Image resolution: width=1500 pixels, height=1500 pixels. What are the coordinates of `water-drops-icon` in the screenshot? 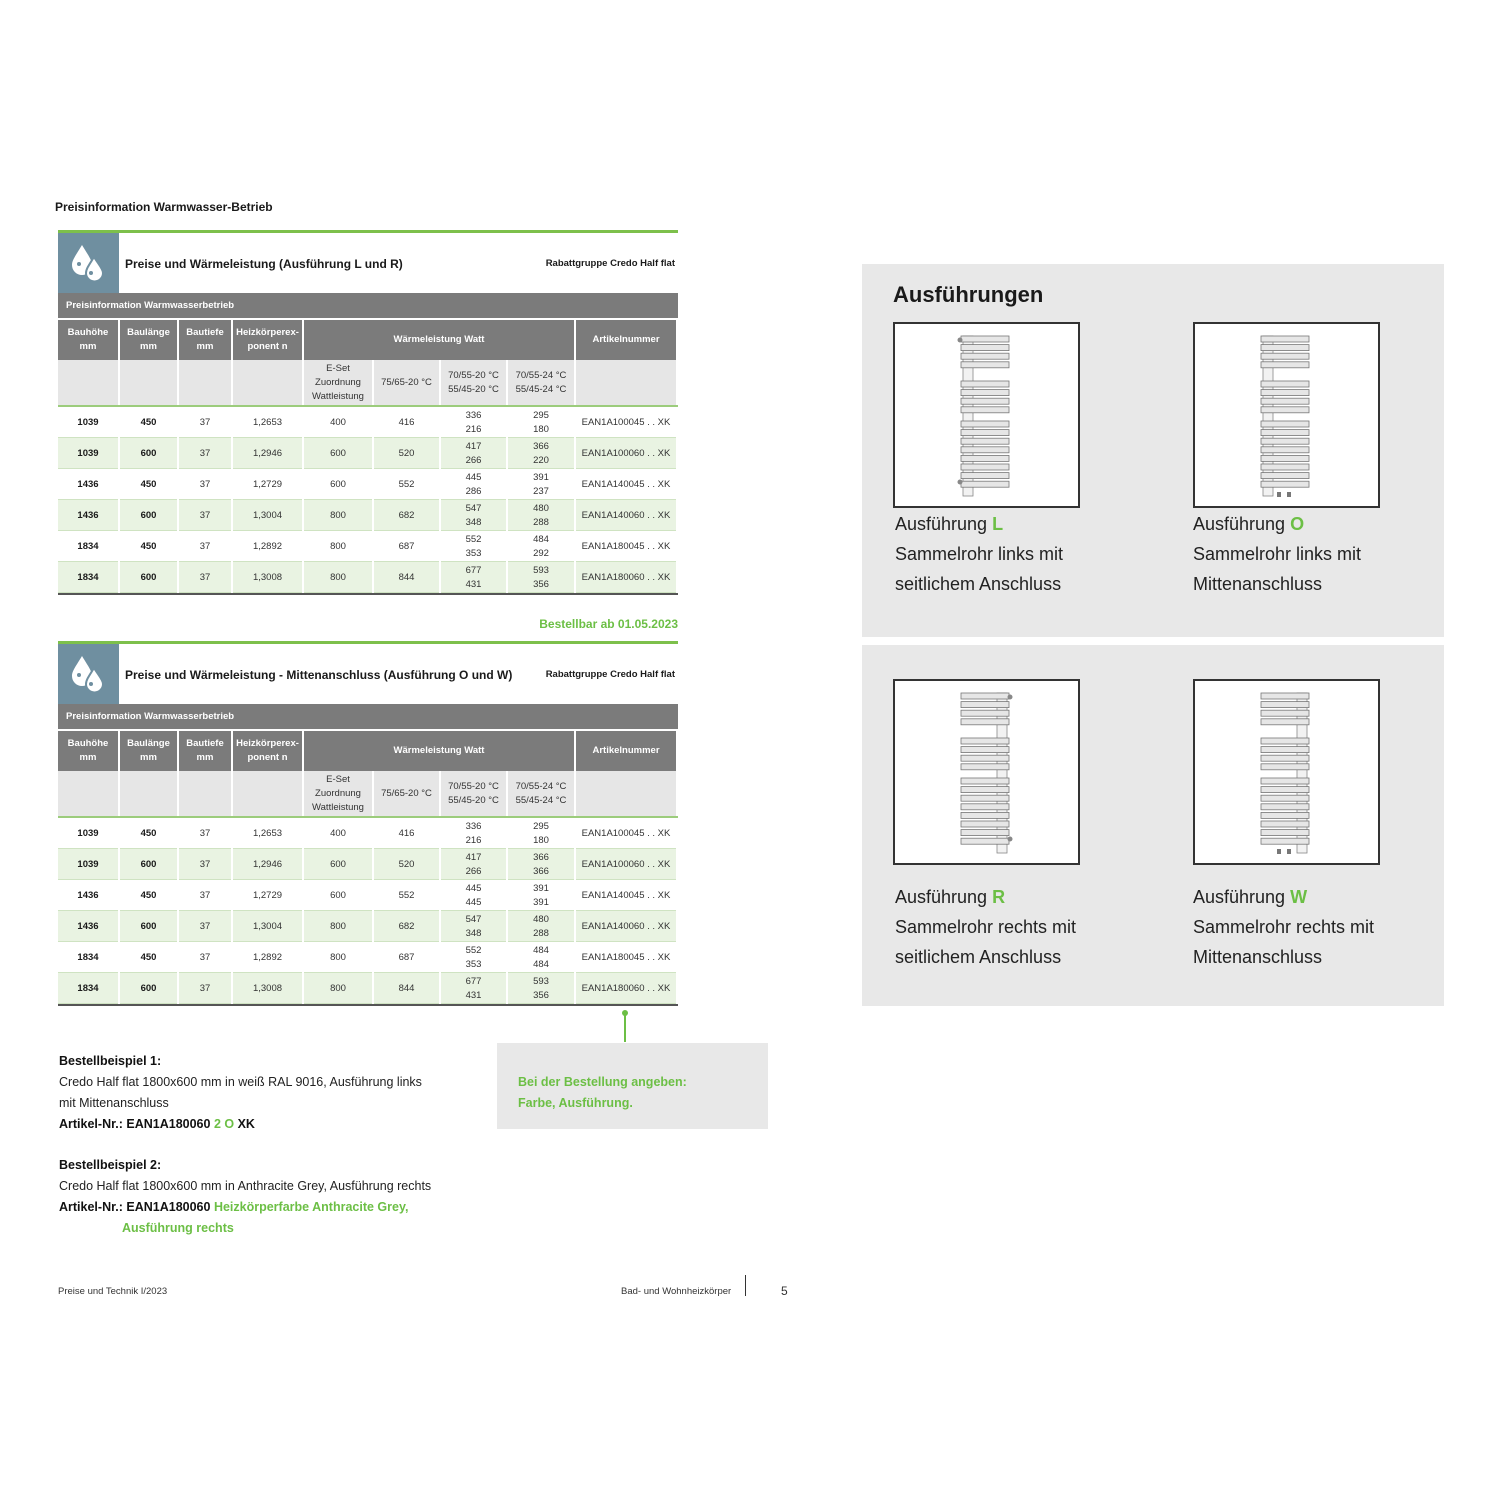 It's located at (88, 674).